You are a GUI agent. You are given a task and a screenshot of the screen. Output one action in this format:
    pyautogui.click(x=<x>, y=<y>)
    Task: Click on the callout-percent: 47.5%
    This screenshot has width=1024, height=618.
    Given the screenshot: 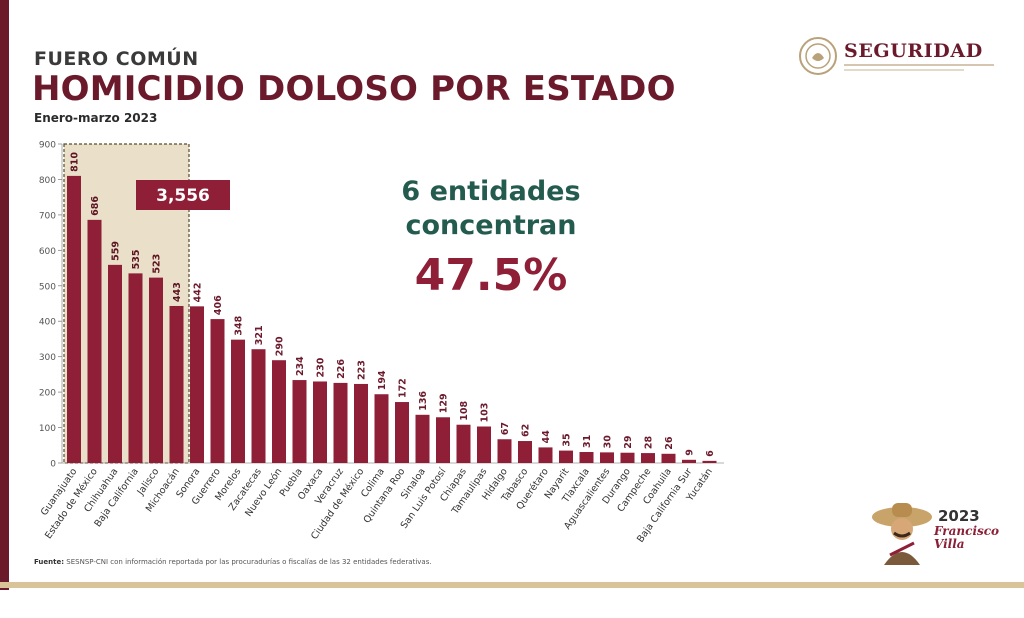 What is the action you would take?
    pyautogui.click(x=491, y=275)
    